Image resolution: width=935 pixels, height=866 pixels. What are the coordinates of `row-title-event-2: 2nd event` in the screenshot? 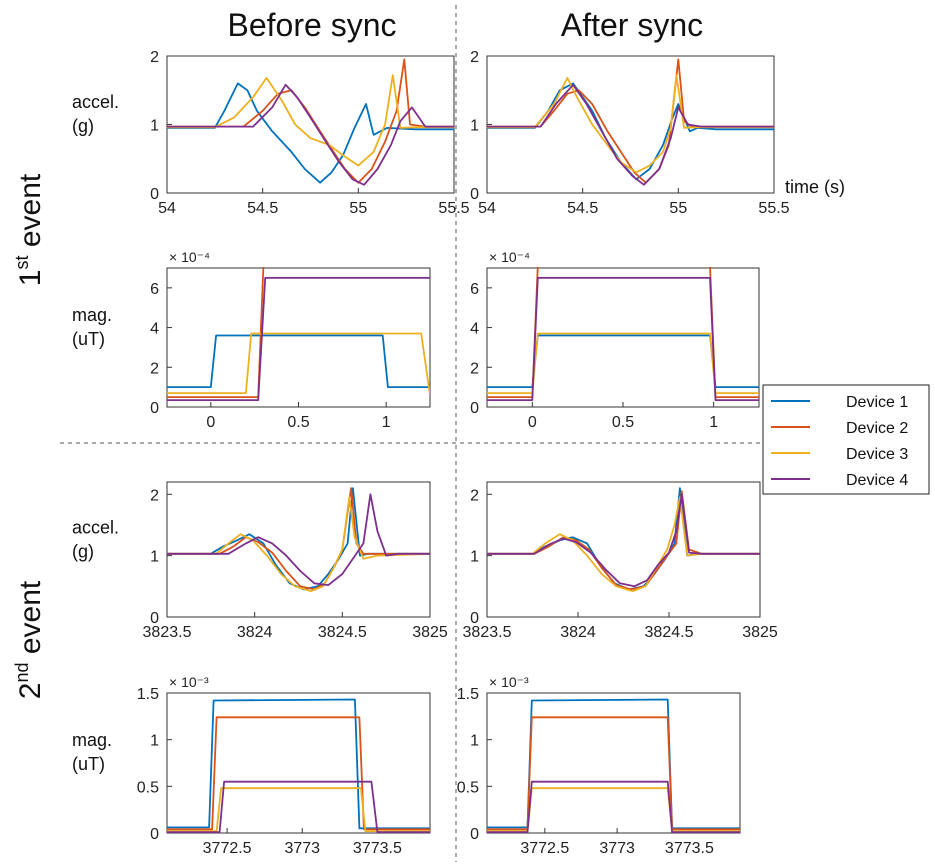 It's located at (29, 639).